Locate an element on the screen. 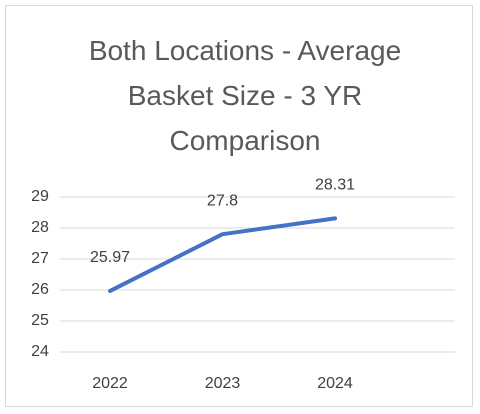 The height and width of the screenshot is (414, 480). data-label: 27.8 is located at coordinates (222, 200).